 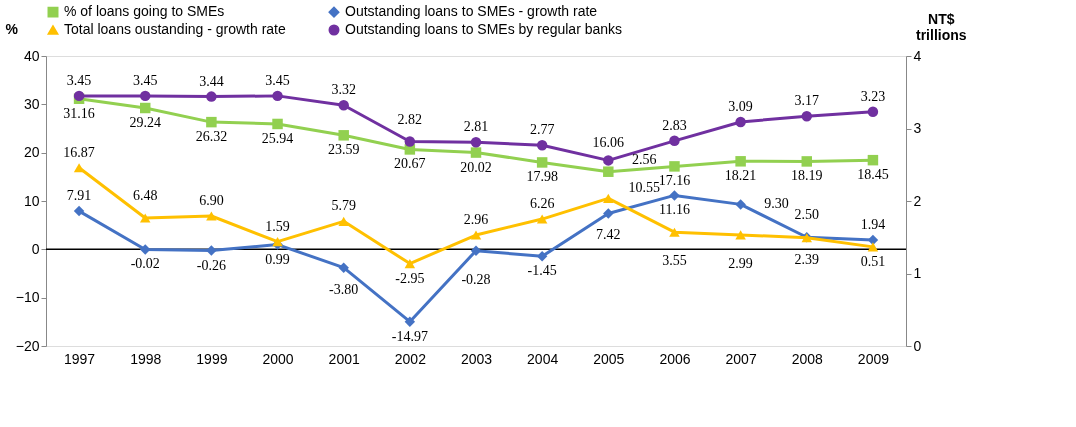 What do you see at coordinates (211, 81) in the screenshot?
I see `data-label: 3.44` at bounding box center [211, 81].